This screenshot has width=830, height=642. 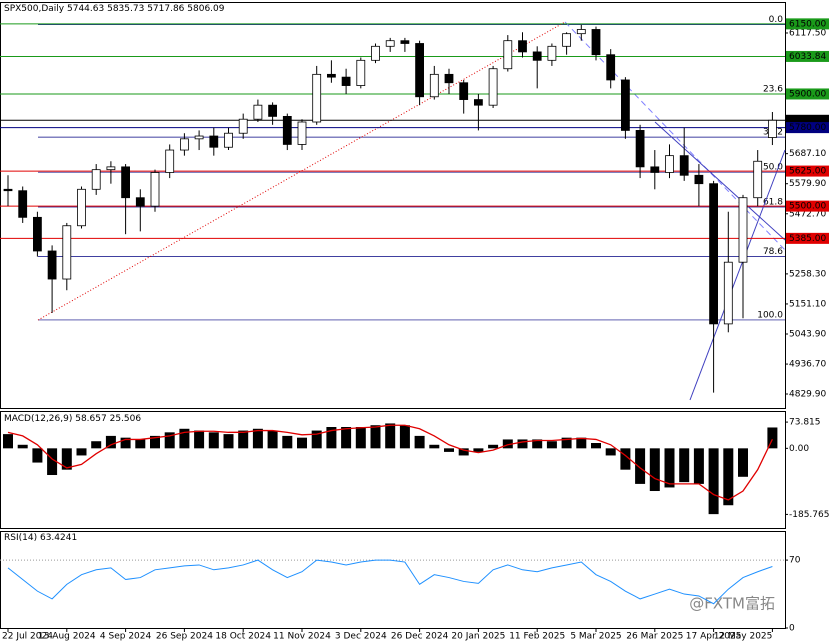 I want to click on y-tick-label: 4936.70, so click(x=807, y=365).